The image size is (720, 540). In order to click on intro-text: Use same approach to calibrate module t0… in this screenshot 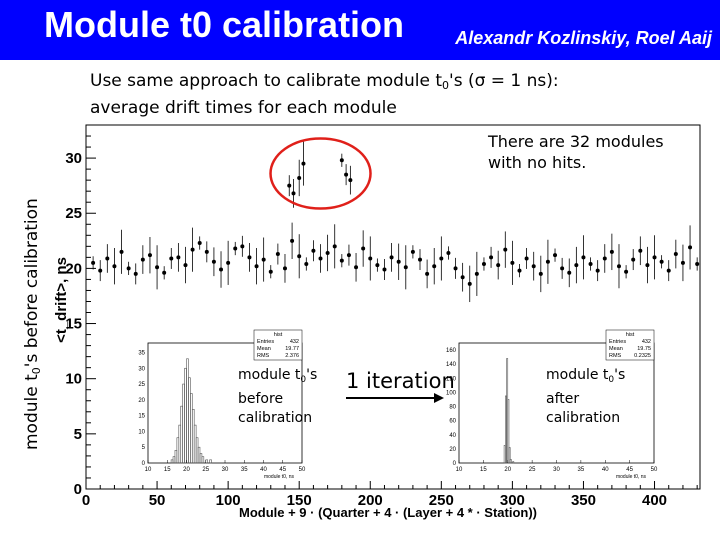, I will do `click(370, 94)`.